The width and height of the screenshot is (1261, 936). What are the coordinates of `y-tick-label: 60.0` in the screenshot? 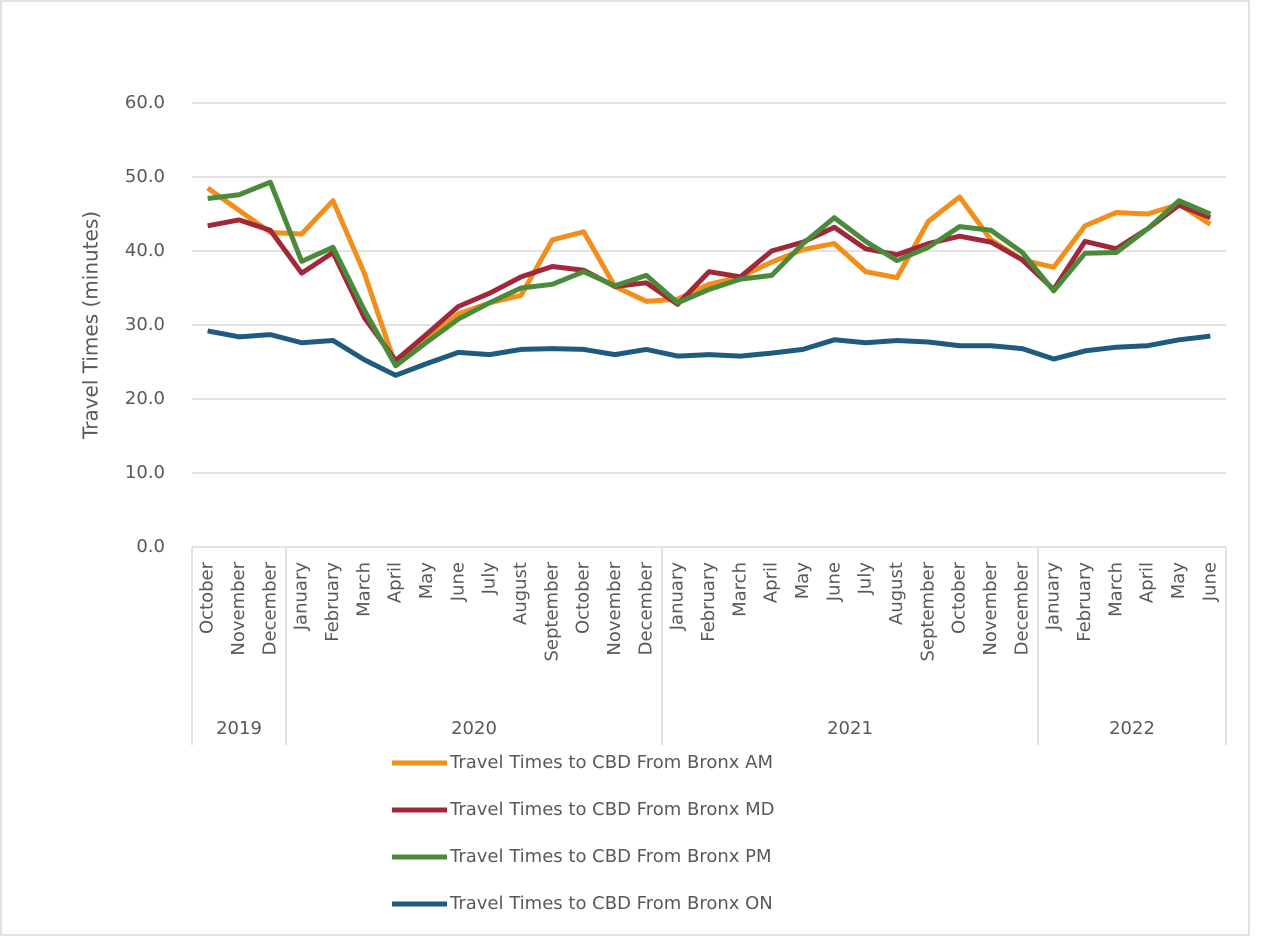 It's located at (145, 102).